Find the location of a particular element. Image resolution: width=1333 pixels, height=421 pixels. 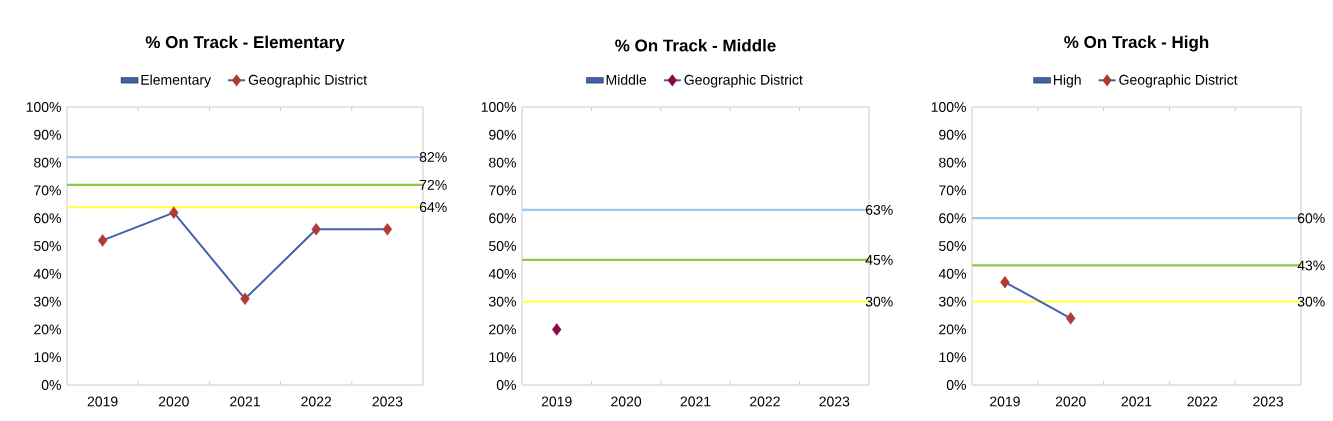

chart-title: % On Track - High is located at coordinates (1136, 43).